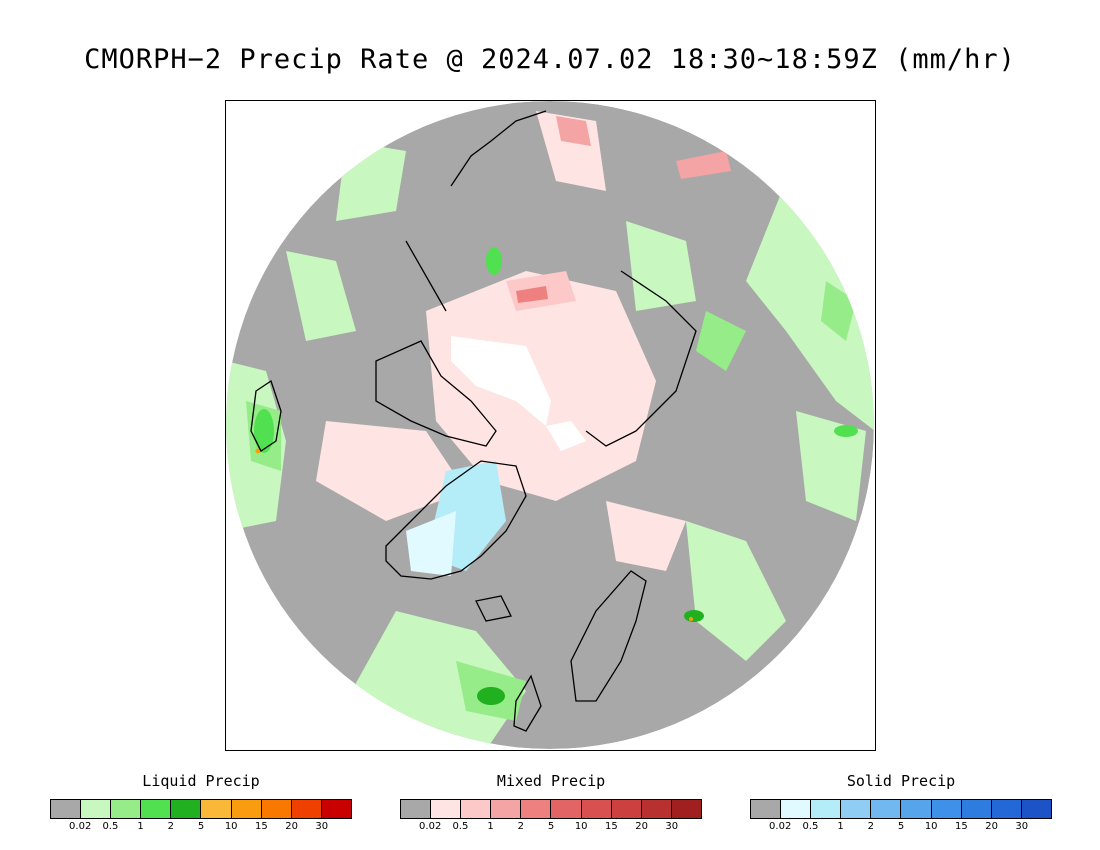 This screenshot has width=1100, height=850. I want to click on solid-precip-region, so click(431, 543).